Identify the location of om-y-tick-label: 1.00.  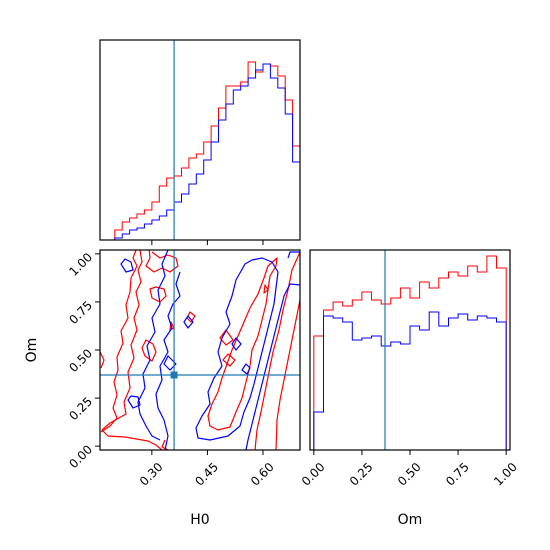
(80, 264).